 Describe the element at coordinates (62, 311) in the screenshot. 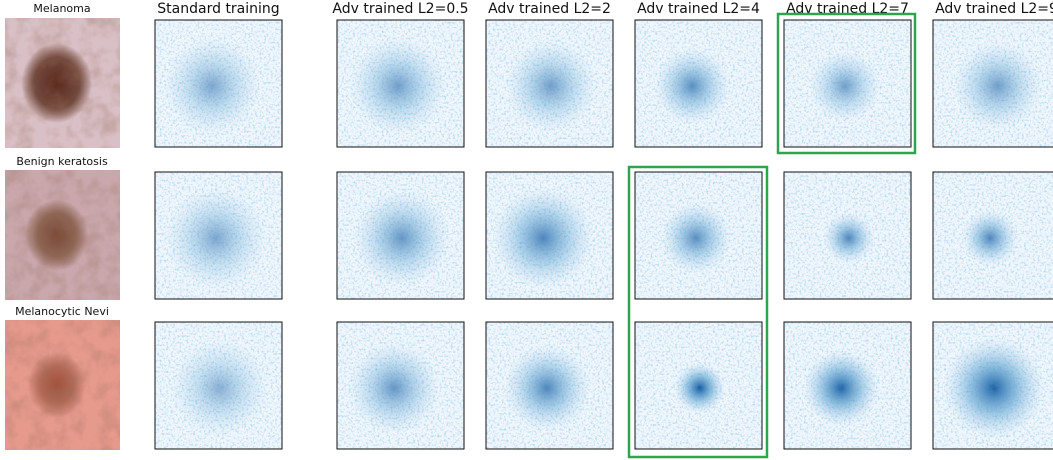

I see `row-label: Melanocytic Nevi` at that location.